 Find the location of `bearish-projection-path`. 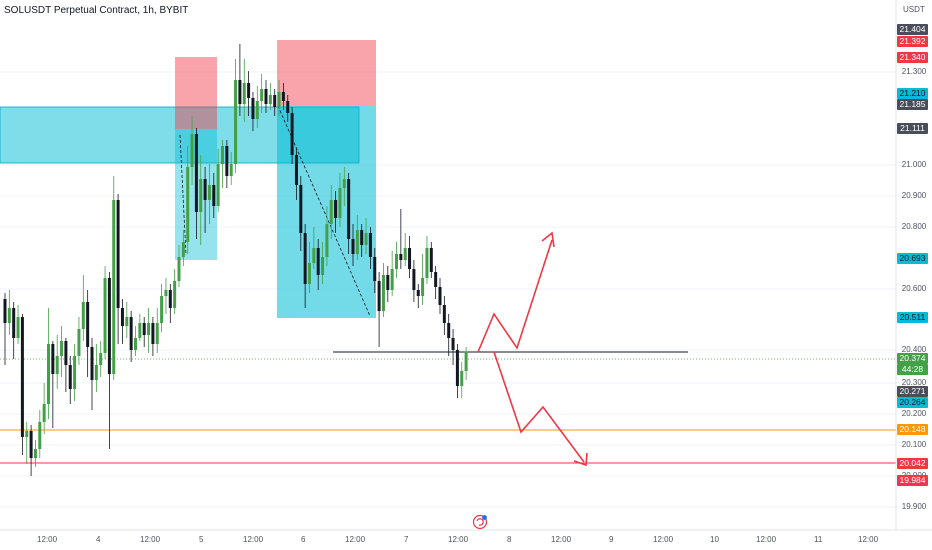

bearish-projection-path is located at coordinates (539, 407).